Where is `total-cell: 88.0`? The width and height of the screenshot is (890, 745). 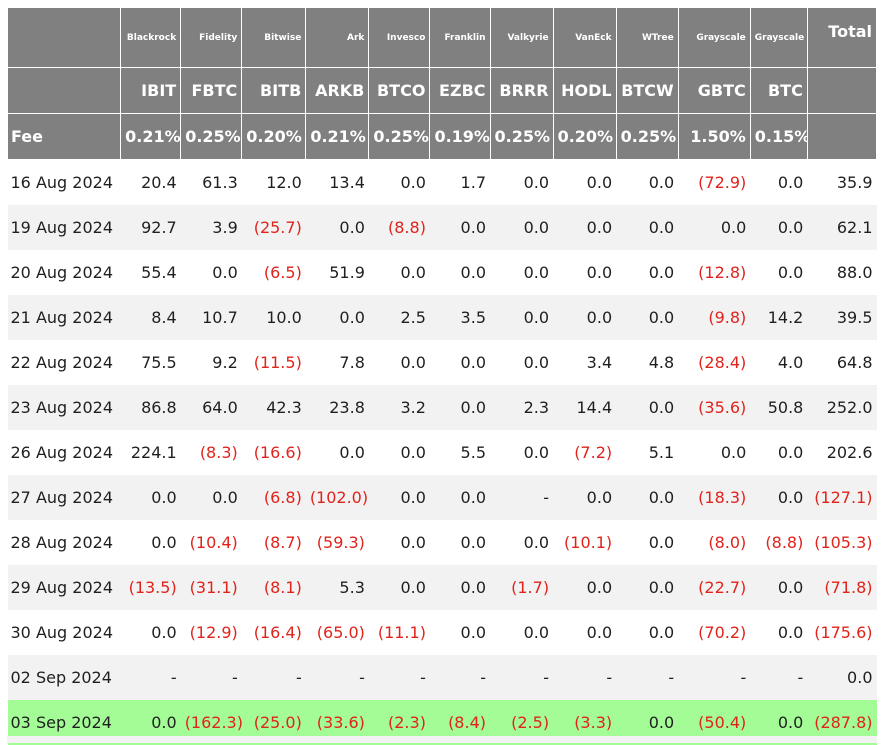 total-cell: 88.0 is located at coordinates (841, 272).